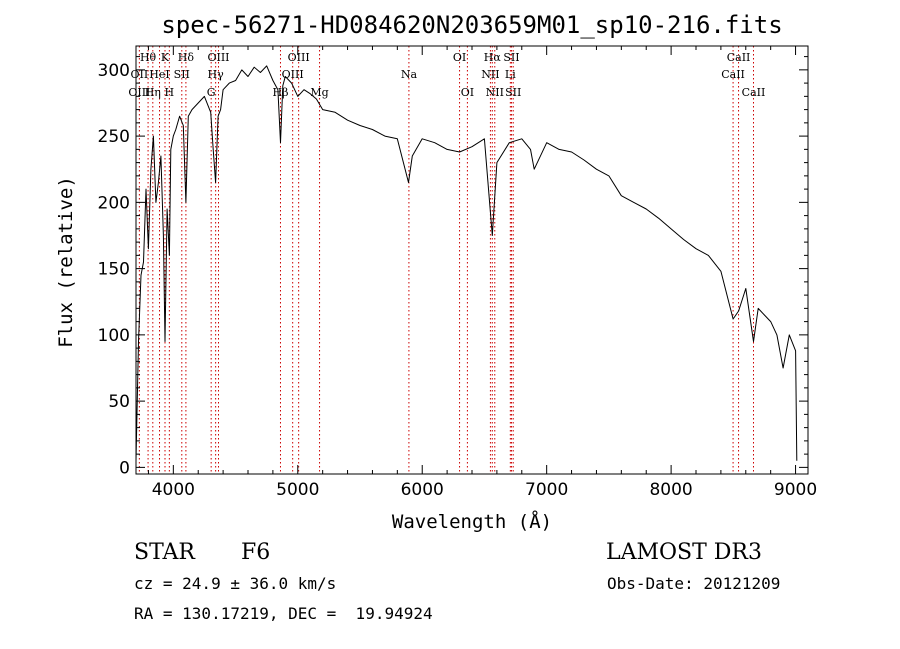 Image resolution: width=900 pixels, height=649 pixels. Describe the element at coordinates (211, 92) in the screenshot. I see `spectral-line-label: G` at that location.